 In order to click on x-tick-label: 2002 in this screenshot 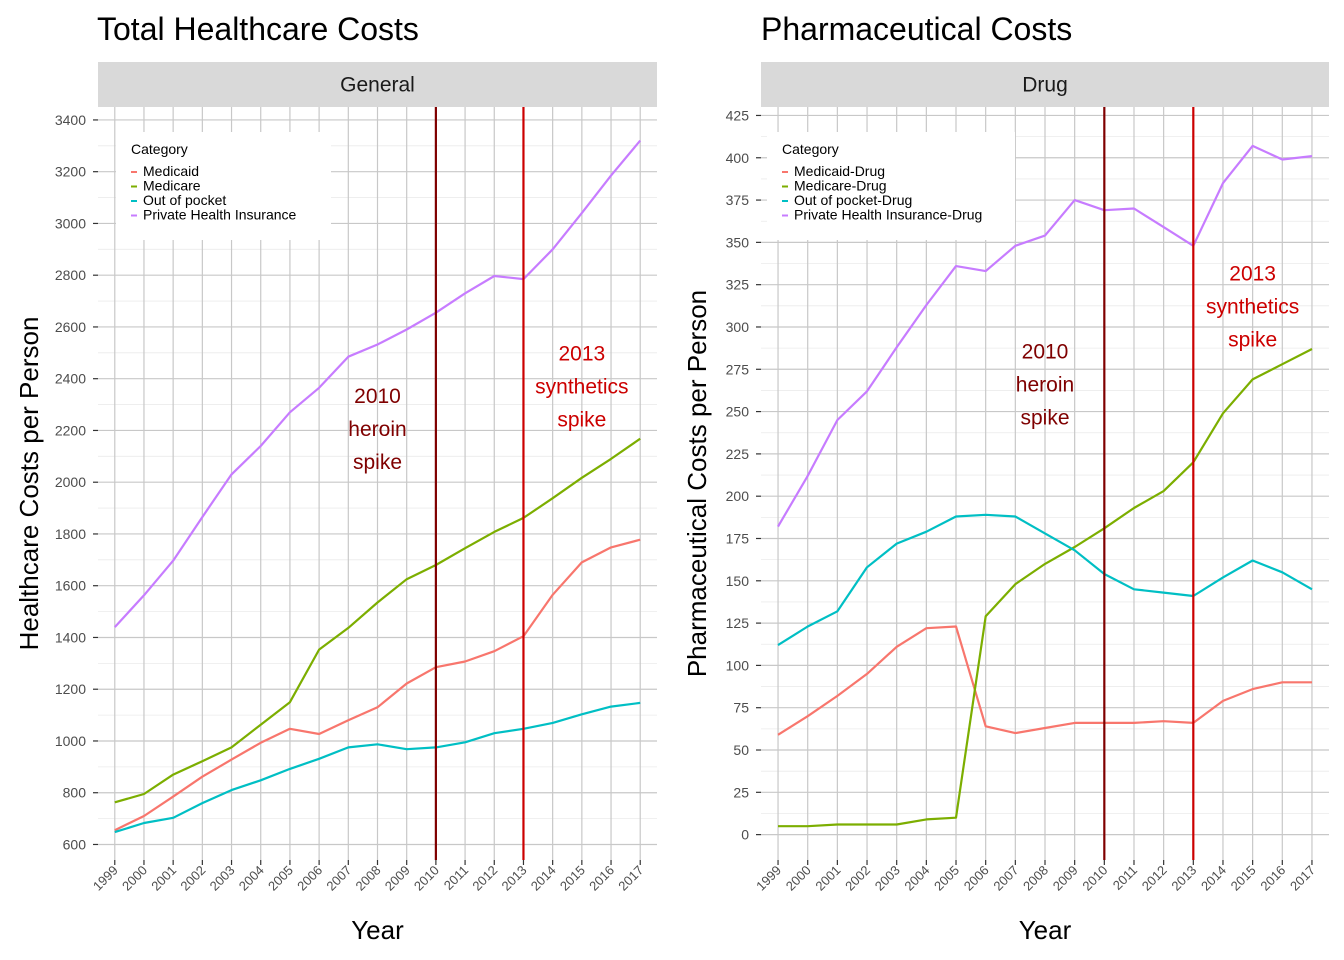, I will do `click(192, 878)`.